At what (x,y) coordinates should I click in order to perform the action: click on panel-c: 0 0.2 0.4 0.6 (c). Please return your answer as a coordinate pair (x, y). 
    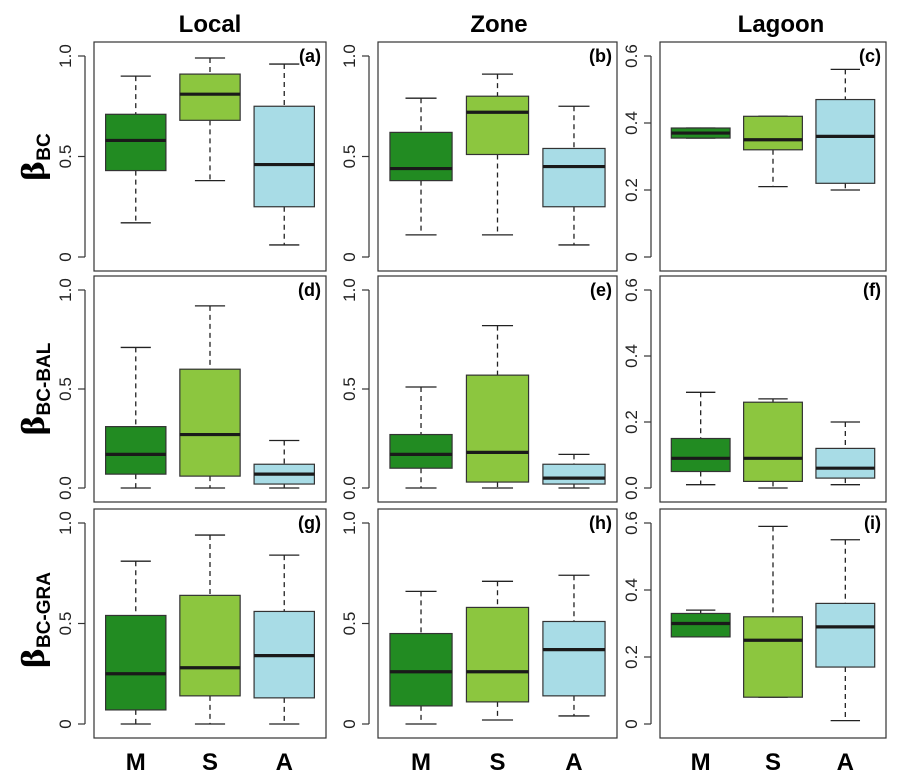
    Looking at the image, I should click on (754, 156).